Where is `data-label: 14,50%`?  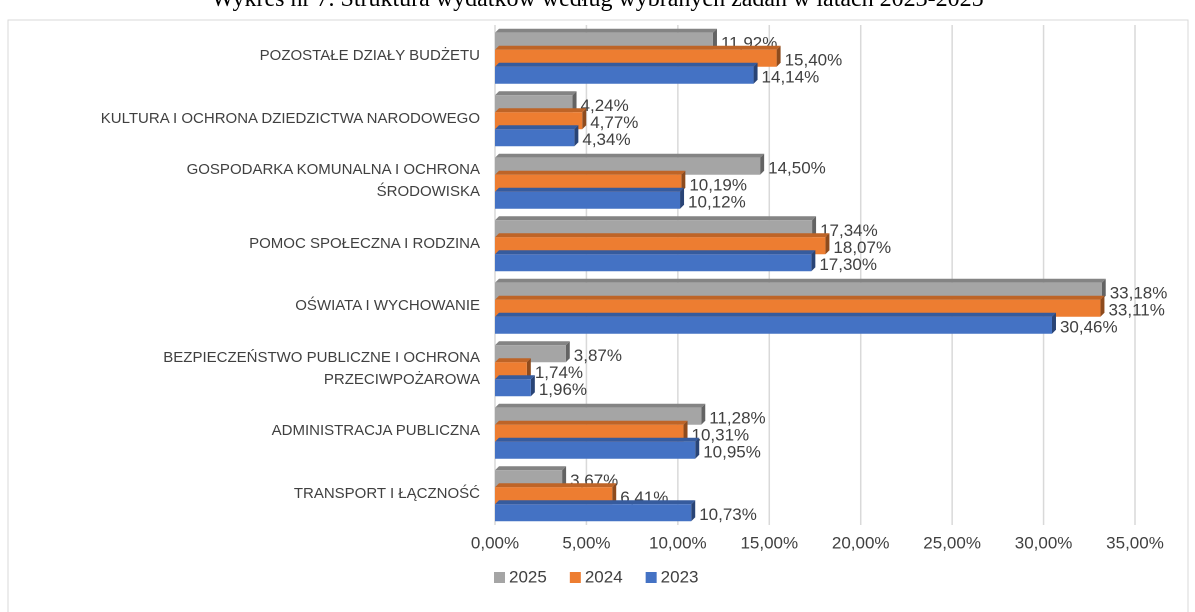
data-label: 14,50% is located at coordinates (797, 168).